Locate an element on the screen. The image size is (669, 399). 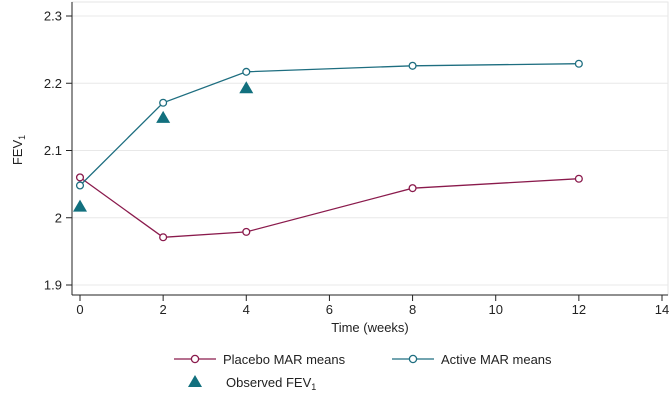
legend-swatch-observed-marker is located at coordinates (195, 381).